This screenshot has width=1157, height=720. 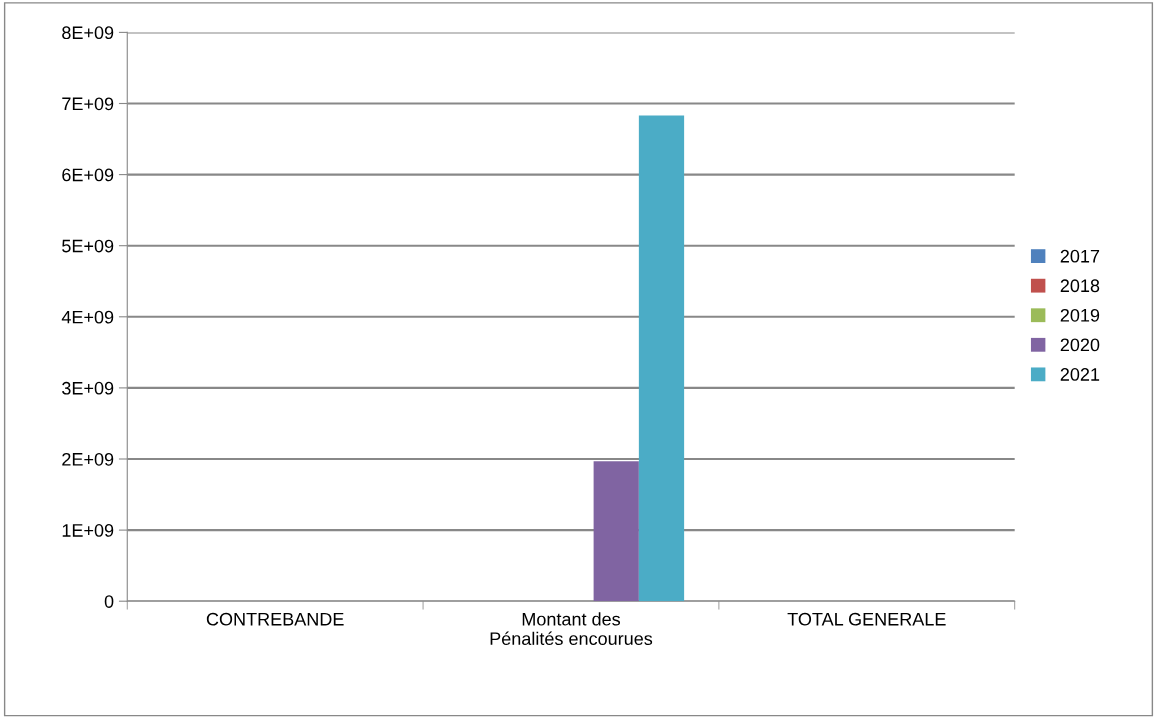 What do you see at coordinates (275, 619) in the screenshot?
I see `x-tick-label: CONTREBANDE` at bounding box center [275, 619].